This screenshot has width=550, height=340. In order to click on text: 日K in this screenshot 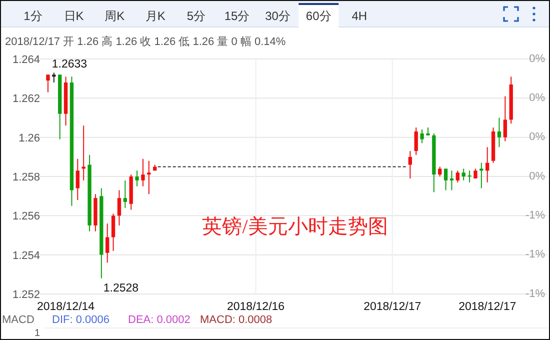, I will do `click(74, 16)`.